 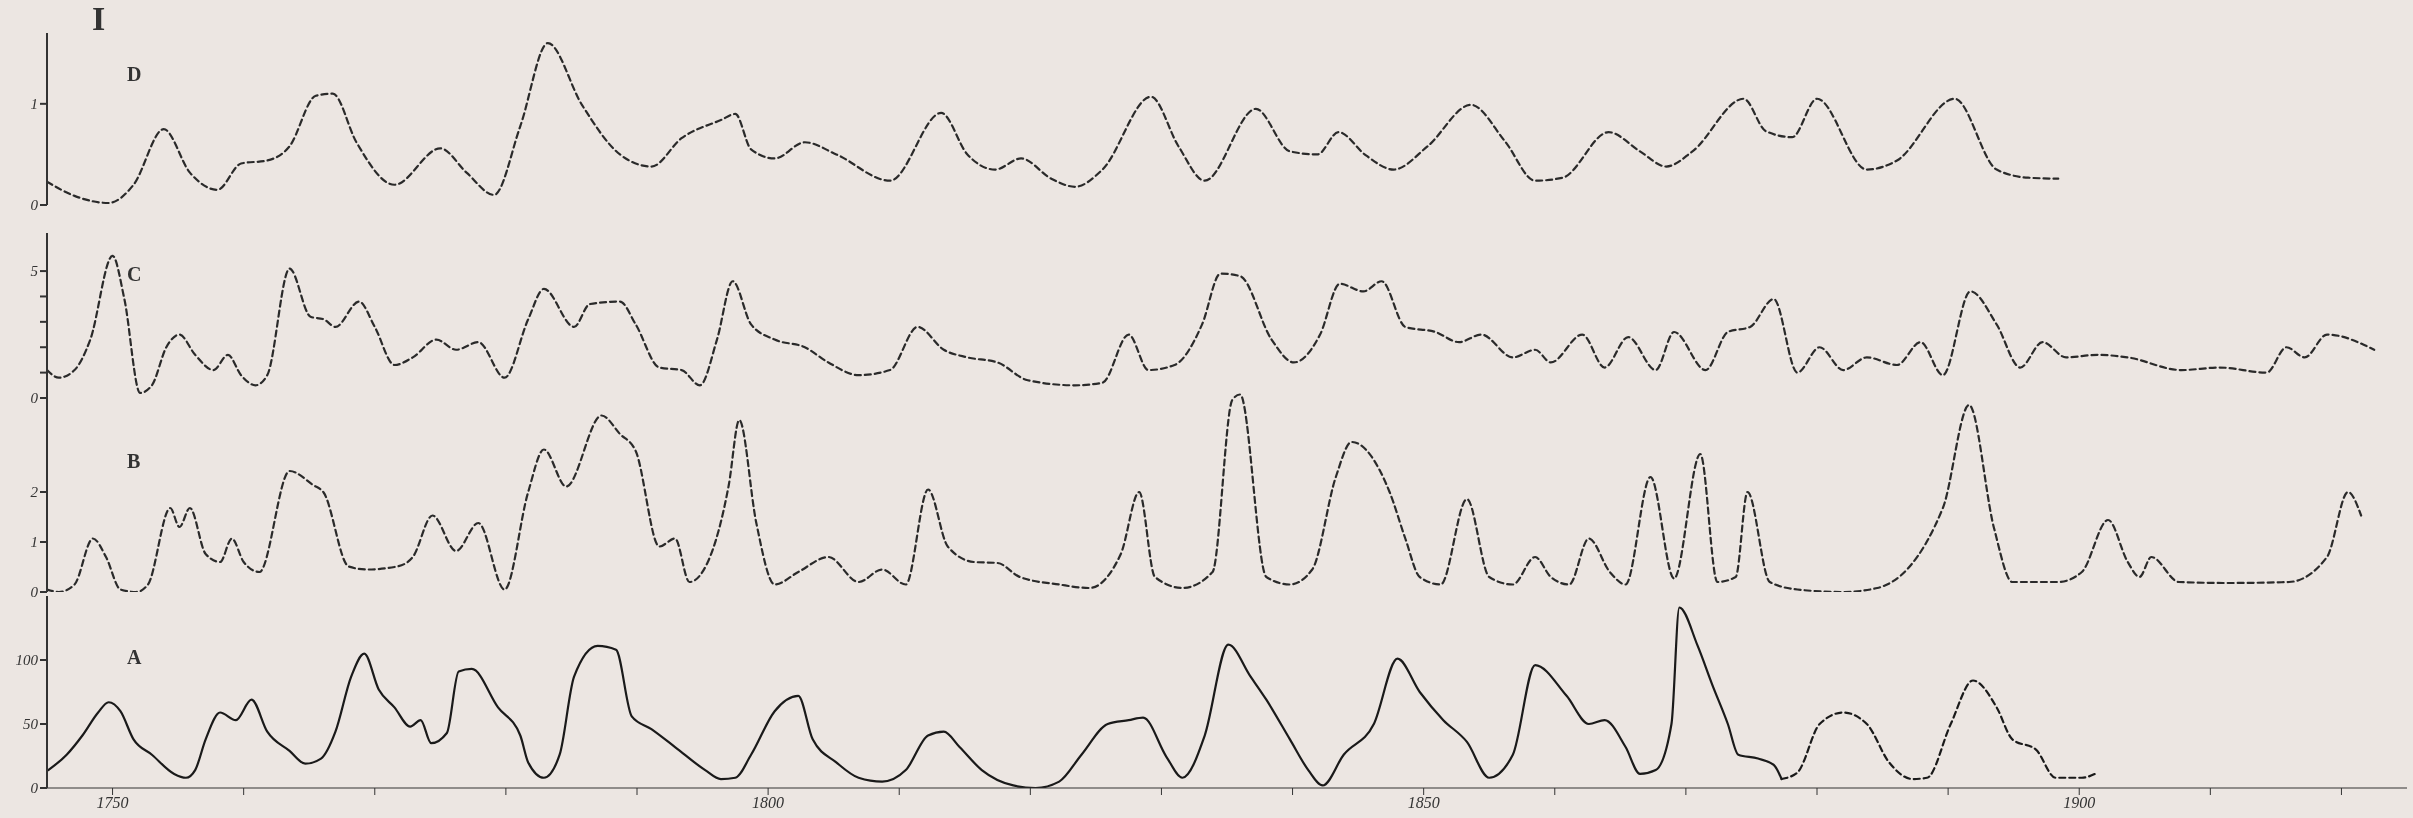 I want to click on y-tick-label: 50, so click(x=31, y=724).